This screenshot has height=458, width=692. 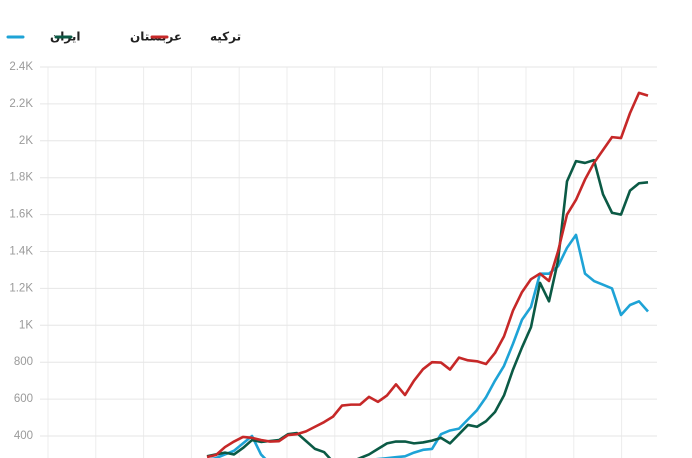 What do you see at coordinates (21, 67) in the screenshot?
I see `y-tick-label: 2.4K` at bounding box center [21, 67].